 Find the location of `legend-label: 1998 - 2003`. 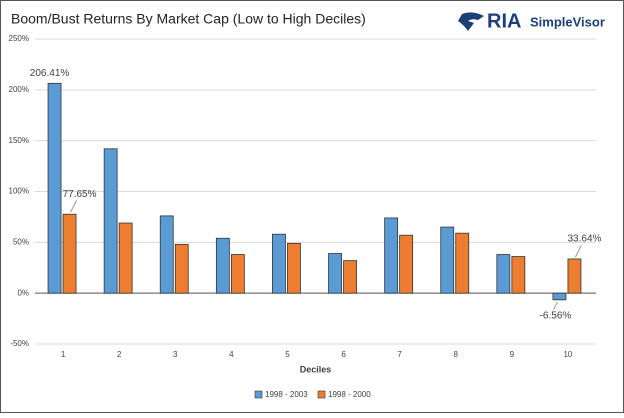

legend-label: 1998 - 2003 is located at coordinates (286, 394).